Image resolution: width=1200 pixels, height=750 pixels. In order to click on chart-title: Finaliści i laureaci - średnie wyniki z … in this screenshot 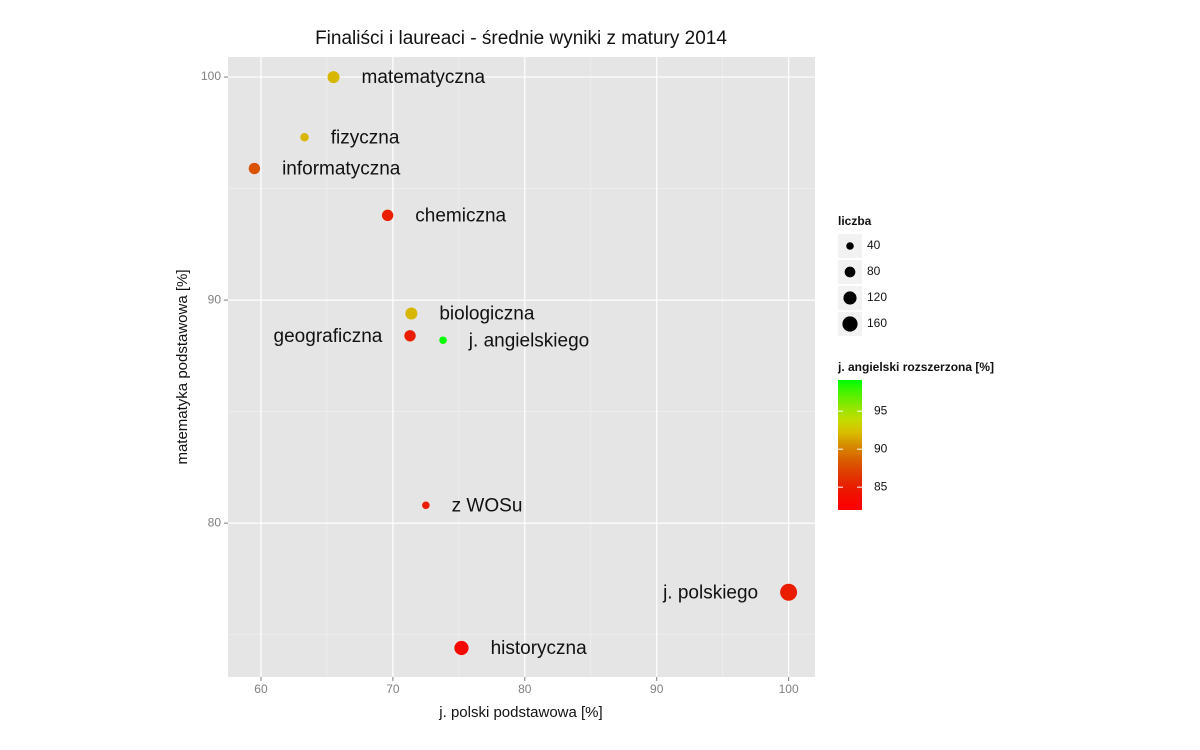, I will do `click(521, 38)`.